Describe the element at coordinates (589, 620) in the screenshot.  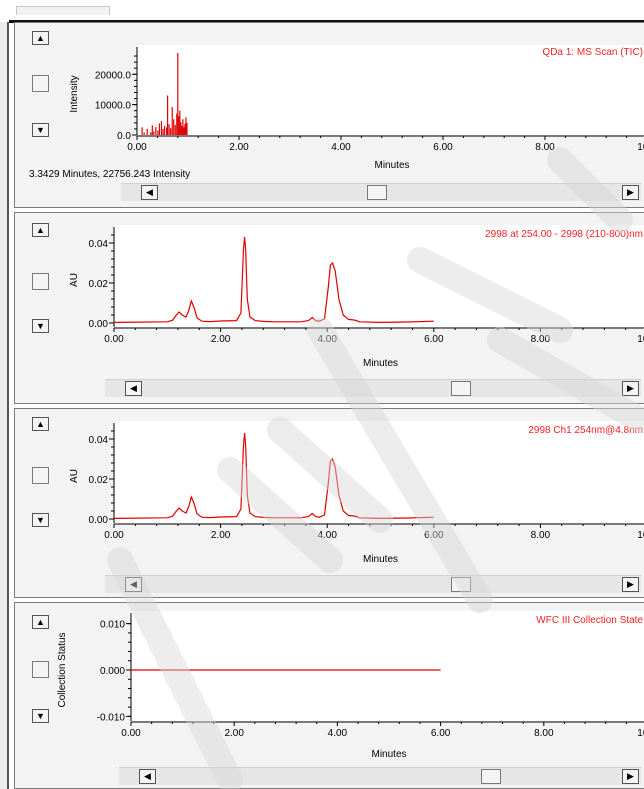
I see `chart-title: WFC III Collection State` at that location.